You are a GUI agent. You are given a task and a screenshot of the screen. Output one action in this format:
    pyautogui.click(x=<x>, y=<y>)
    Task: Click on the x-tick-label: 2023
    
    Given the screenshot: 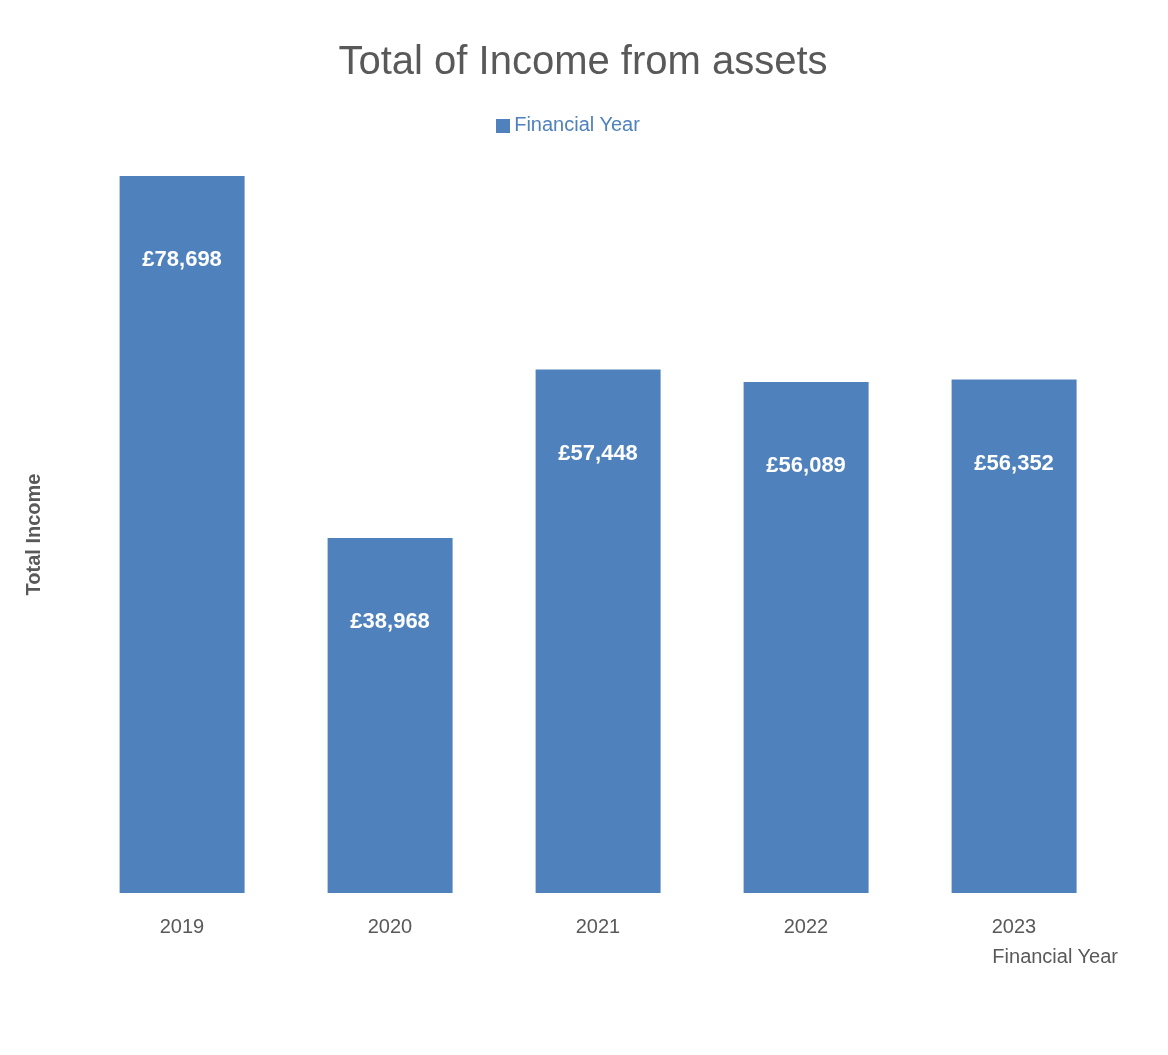 What is the action you would take?
    pyautogui.click(x=1014, y=926)
    